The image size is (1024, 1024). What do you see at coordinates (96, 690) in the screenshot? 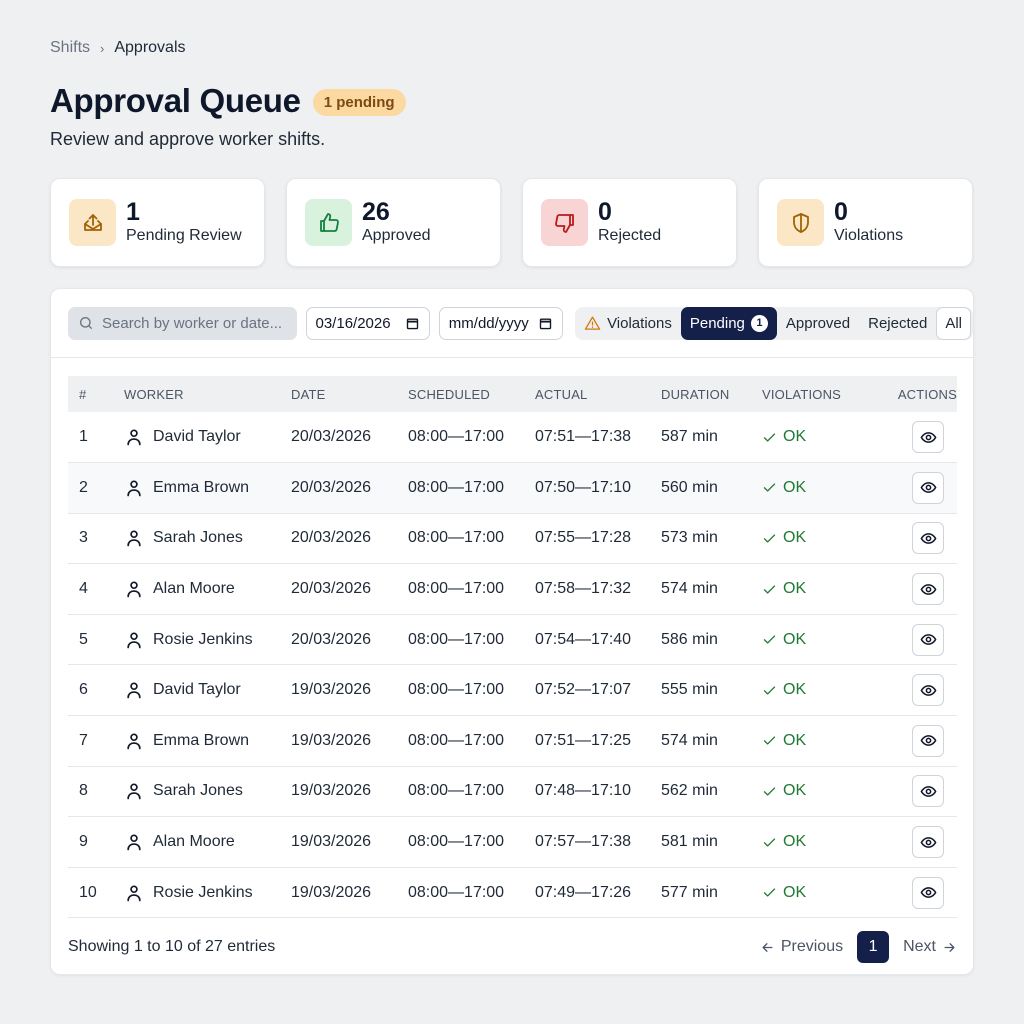
I see `row-number: 6` at bounding box center [96, 690].